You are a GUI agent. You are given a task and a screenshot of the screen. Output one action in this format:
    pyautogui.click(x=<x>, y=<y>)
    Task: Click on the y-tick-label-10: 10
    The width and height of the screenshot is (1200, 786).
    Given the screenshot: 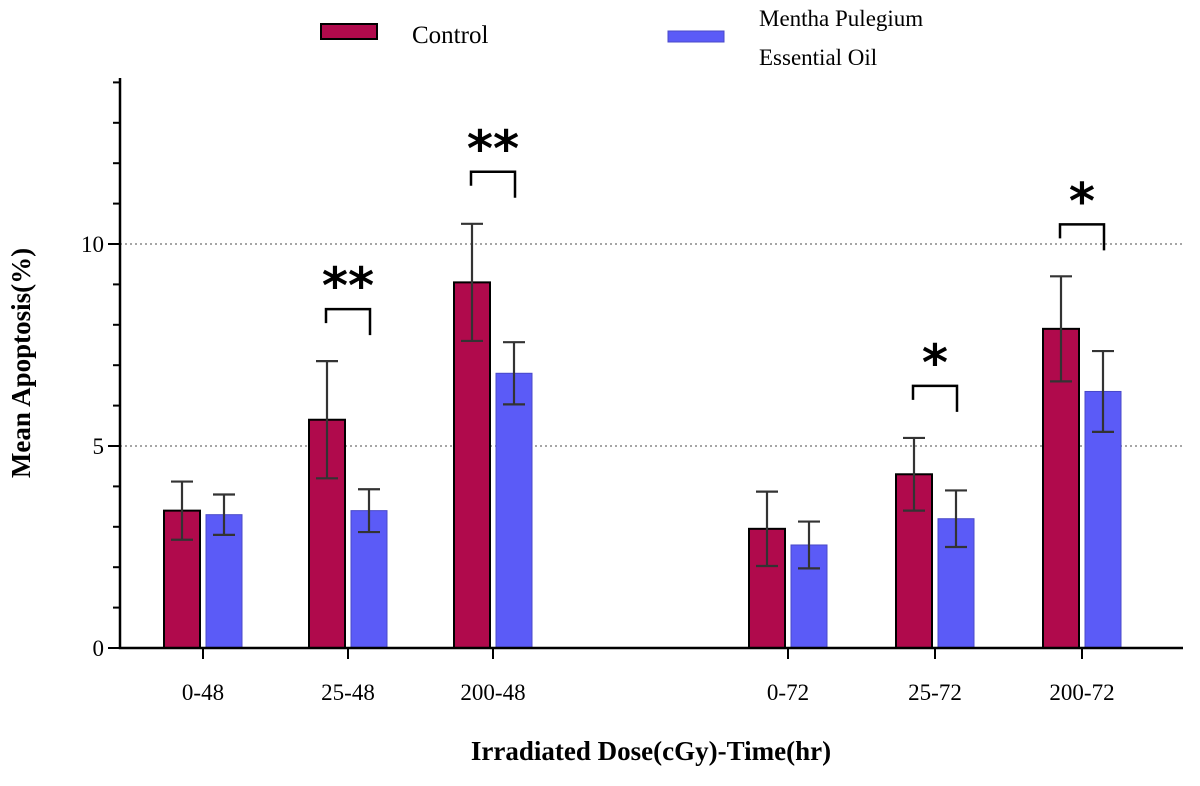 What is the action you would take?
    pyautogui.click(x=92, y=244)
    